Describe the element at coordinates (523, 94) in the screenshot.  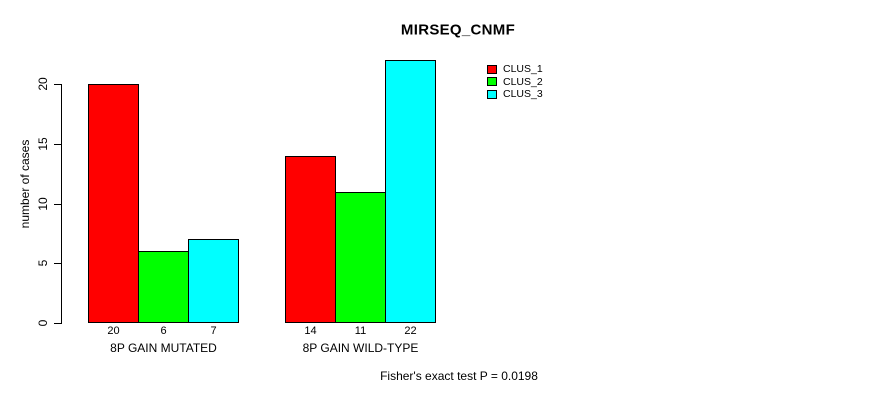
I see `legend-label: CLUS_3` at that location.